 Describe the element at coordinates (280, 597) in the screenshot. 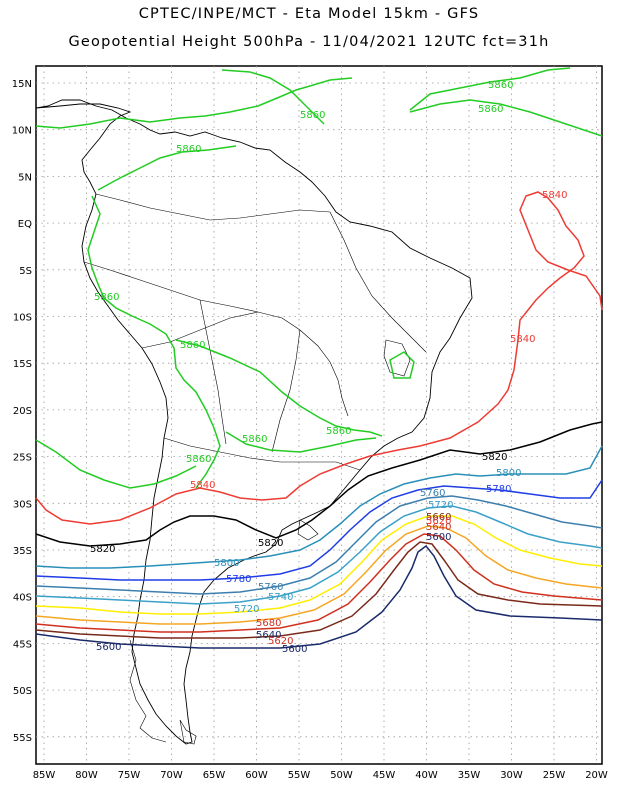

I see `label-5740: 5740` at that location.